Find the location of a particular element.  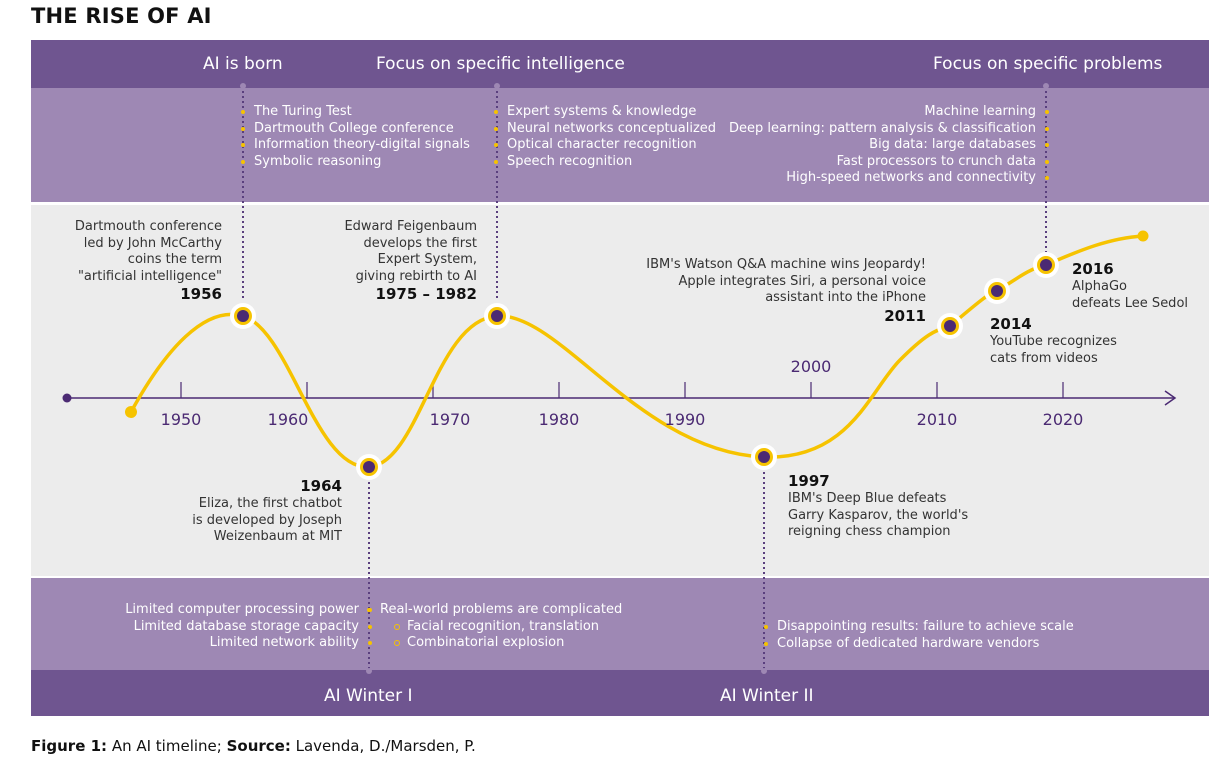

caption-figure-label: Figure 1: is located at coordinates (69, 746).